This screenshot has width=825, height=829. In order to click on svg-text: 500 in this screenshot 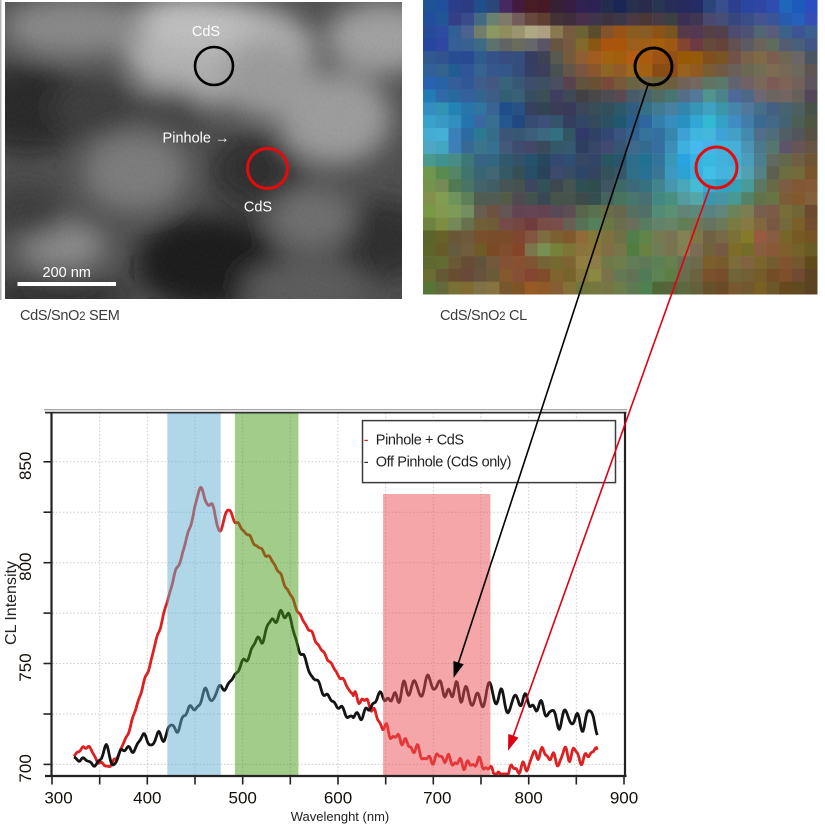, I will do `click(243, 798)`.